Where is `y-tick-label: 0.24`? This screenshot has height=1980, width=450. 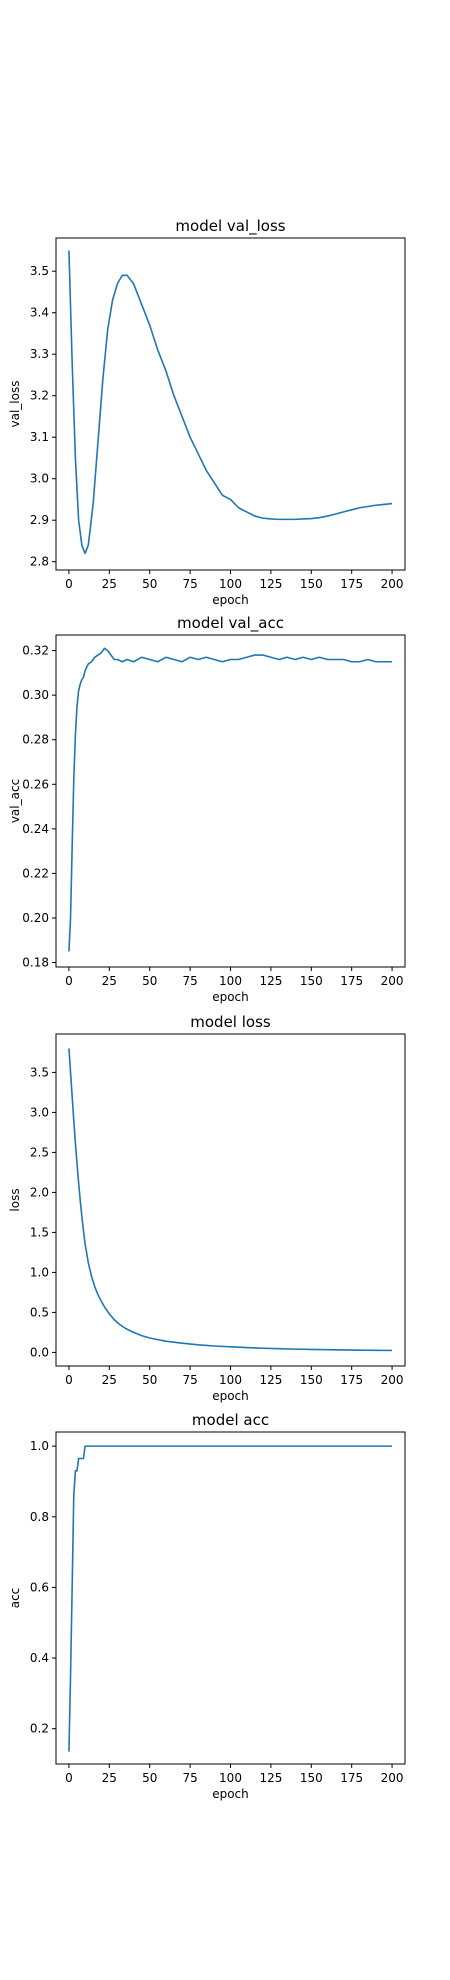
y-tick-label: 0.24 is located at coordinates (35, 829).